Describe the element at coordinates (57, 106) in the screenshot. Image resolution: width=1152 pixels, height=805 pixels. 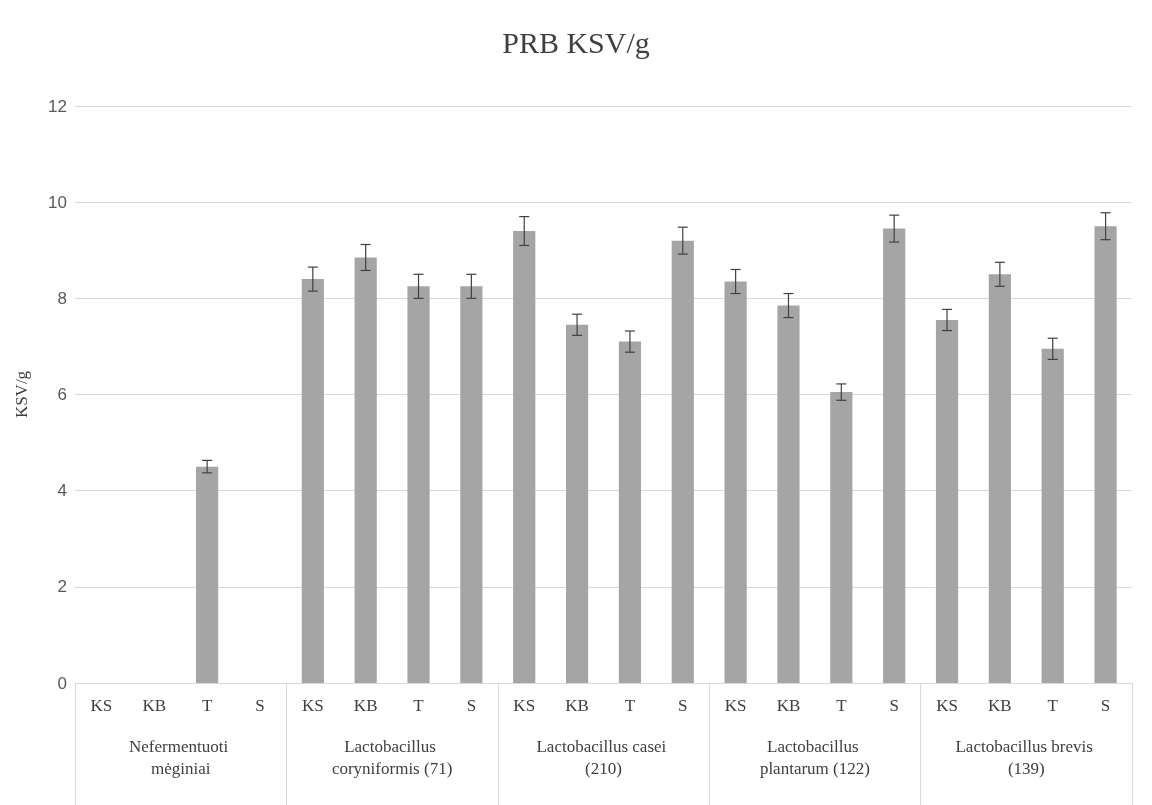
I see `y-tick-label: 12` at that location.